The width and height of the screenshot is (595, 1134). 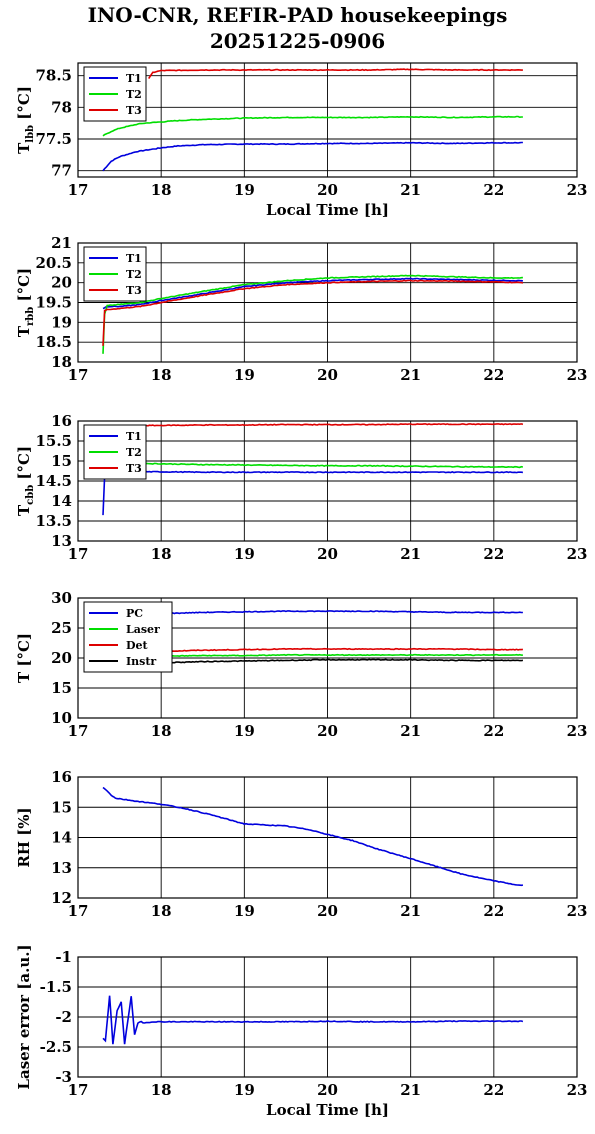 I want to click on legend: T1 T2 T3, so click(x=115, y=274).